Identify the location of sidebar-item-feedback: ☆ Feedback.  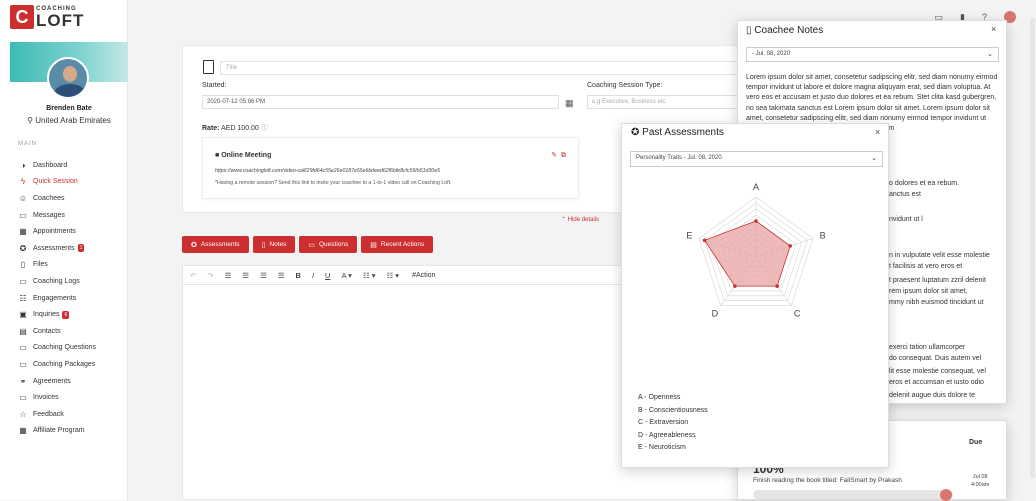
(57, 414).